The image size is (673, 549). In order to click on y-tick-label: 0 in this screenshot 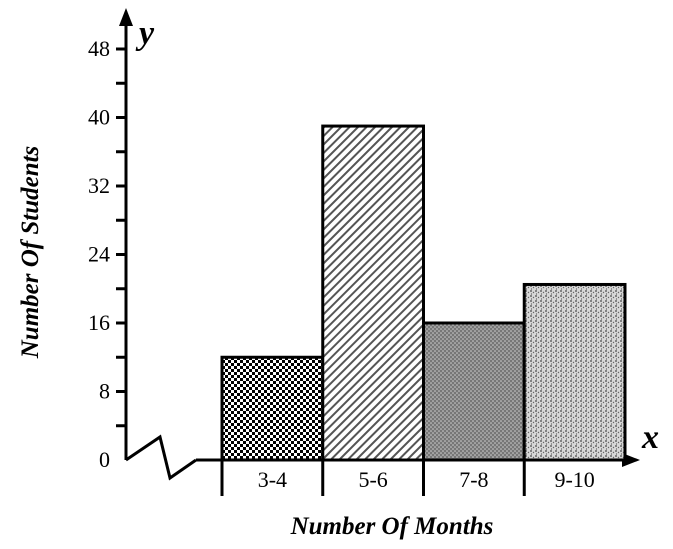, I will do `click(104, 459)`.